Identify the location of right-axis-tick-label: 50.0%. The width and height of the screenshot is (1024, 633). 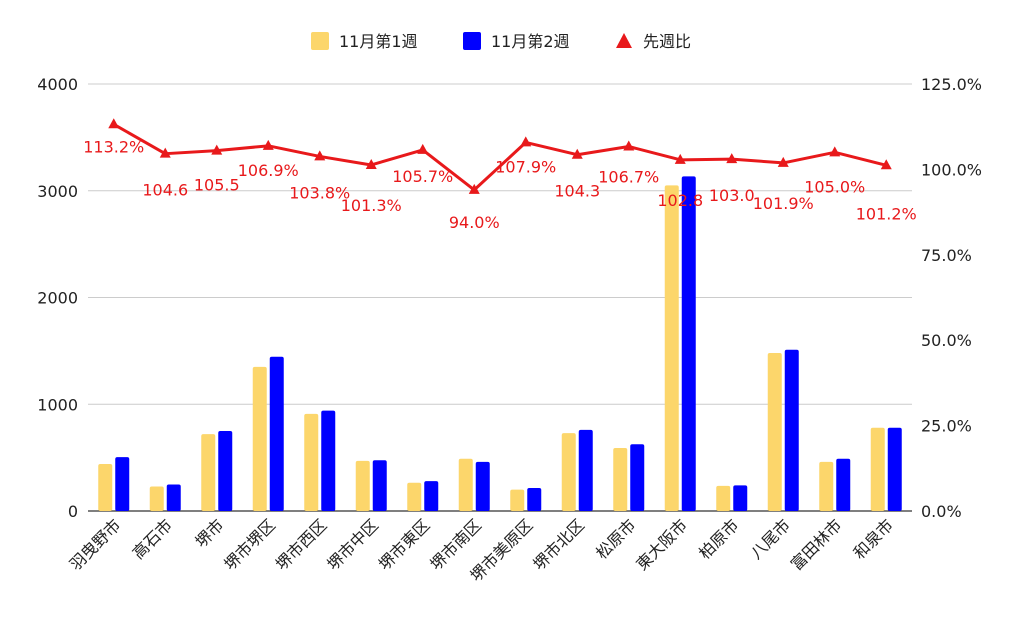
(946, 340).